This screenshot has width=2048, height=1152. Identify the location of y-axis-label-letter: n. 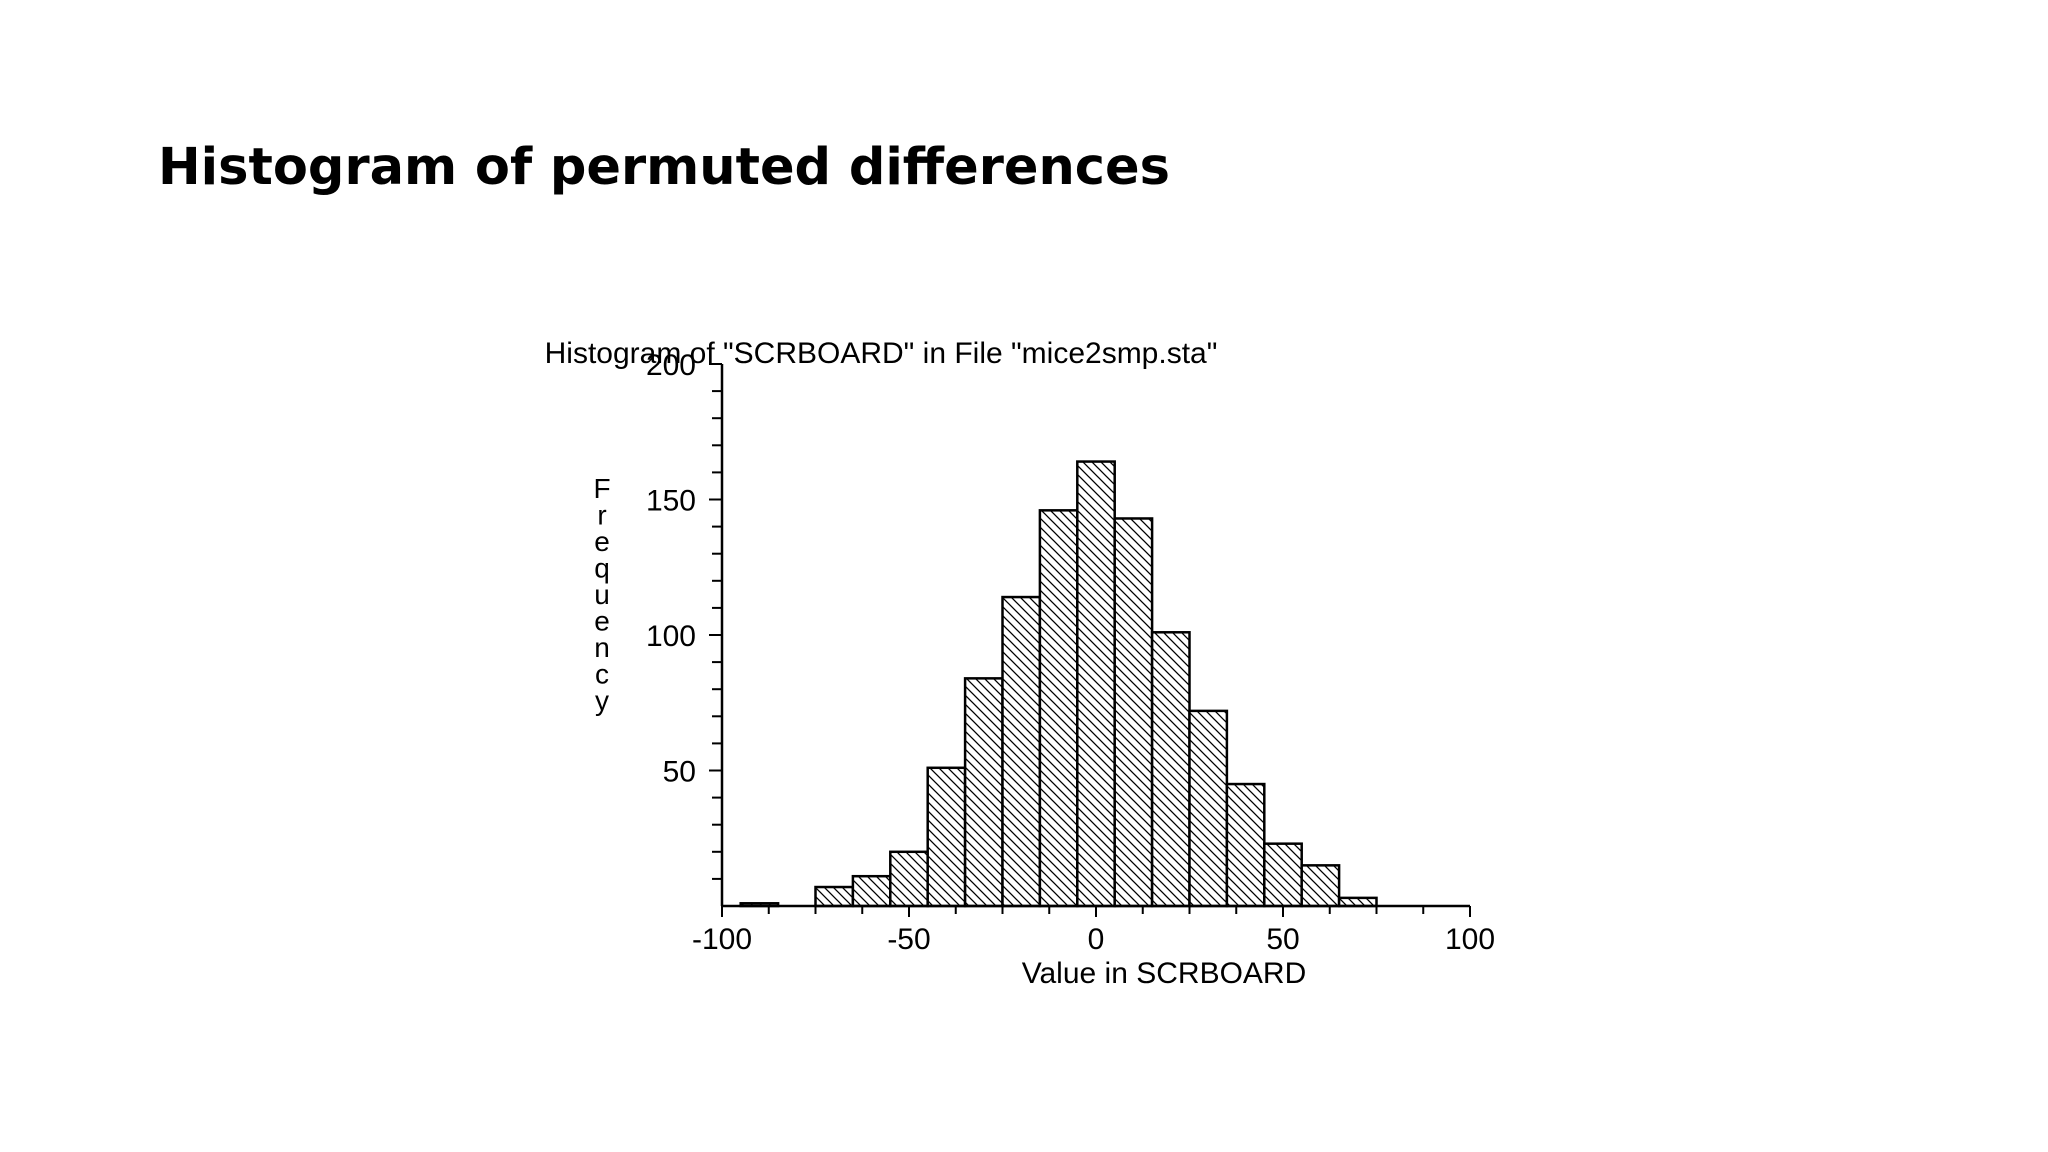
(602, 647).